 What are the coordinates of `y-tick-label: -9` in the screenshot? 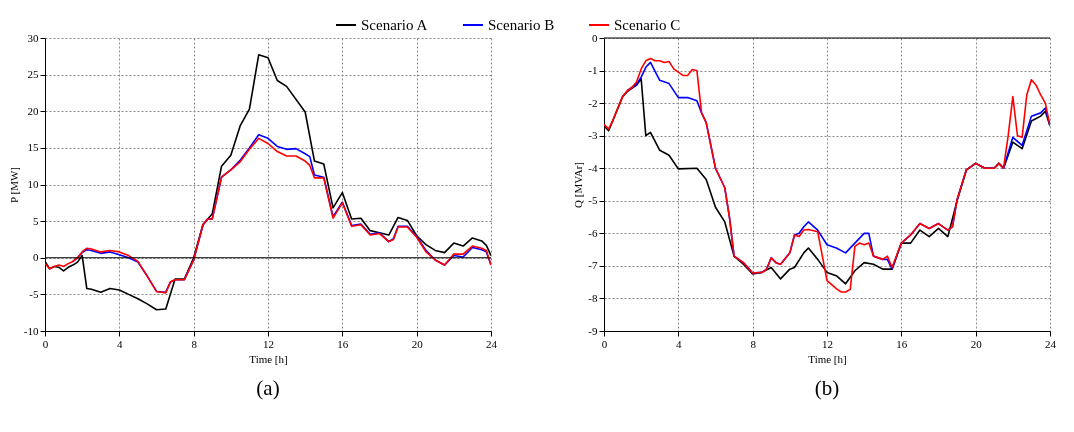 It's located at (593, 330).